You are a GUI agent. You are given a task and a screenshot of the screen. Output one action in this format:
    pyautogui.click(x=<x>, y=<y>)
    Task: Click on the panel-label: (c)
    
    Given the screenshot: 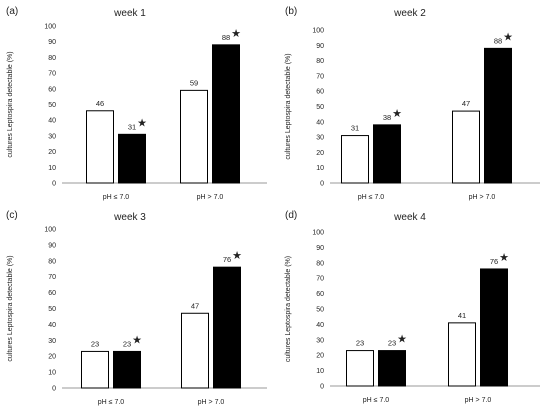 What is the action you would take?
    pyautogui.click(x=12, y=215)
    